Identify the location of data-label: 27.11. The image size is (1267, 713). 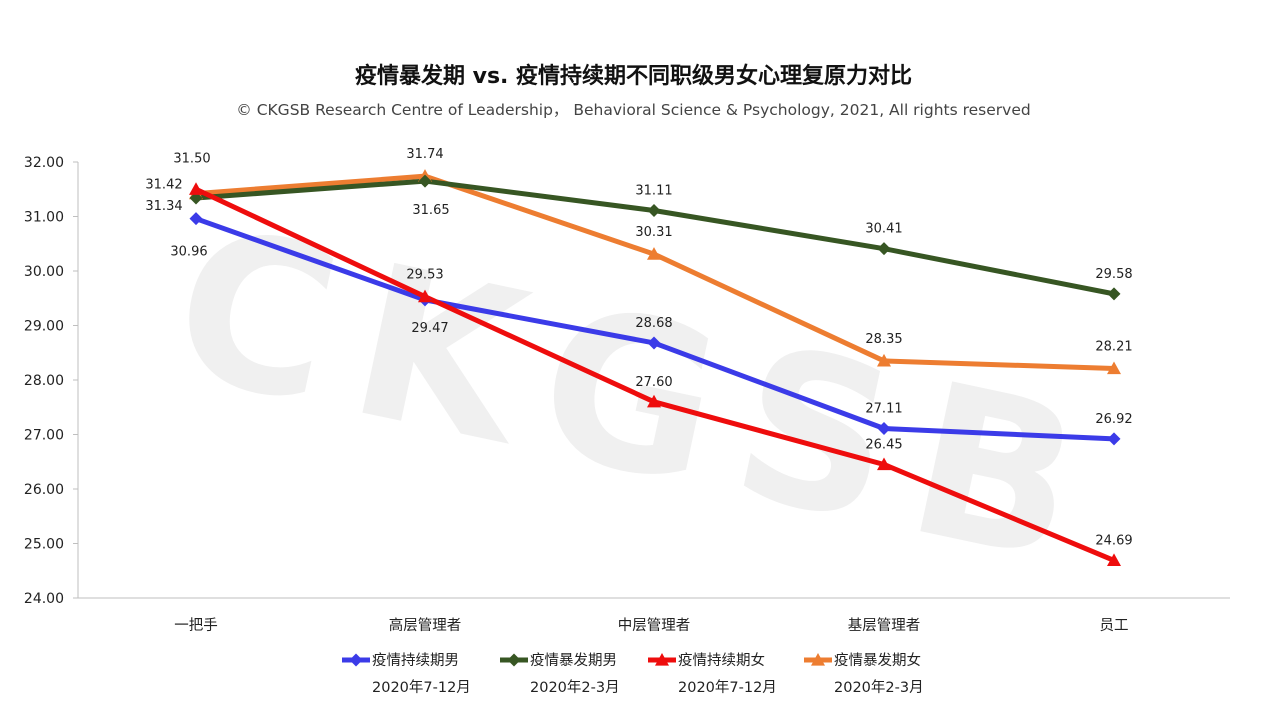
(883, 409).